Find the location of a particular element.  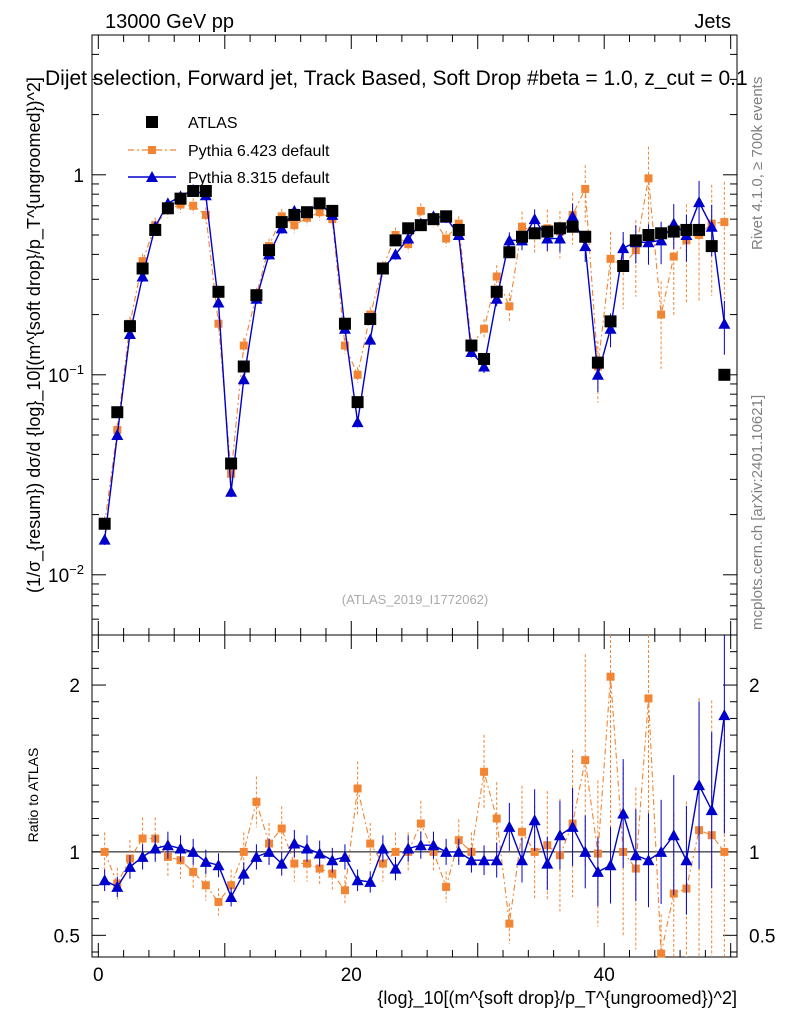

main-y-tick-label: 10−2 is located at coordinates (66, 574).